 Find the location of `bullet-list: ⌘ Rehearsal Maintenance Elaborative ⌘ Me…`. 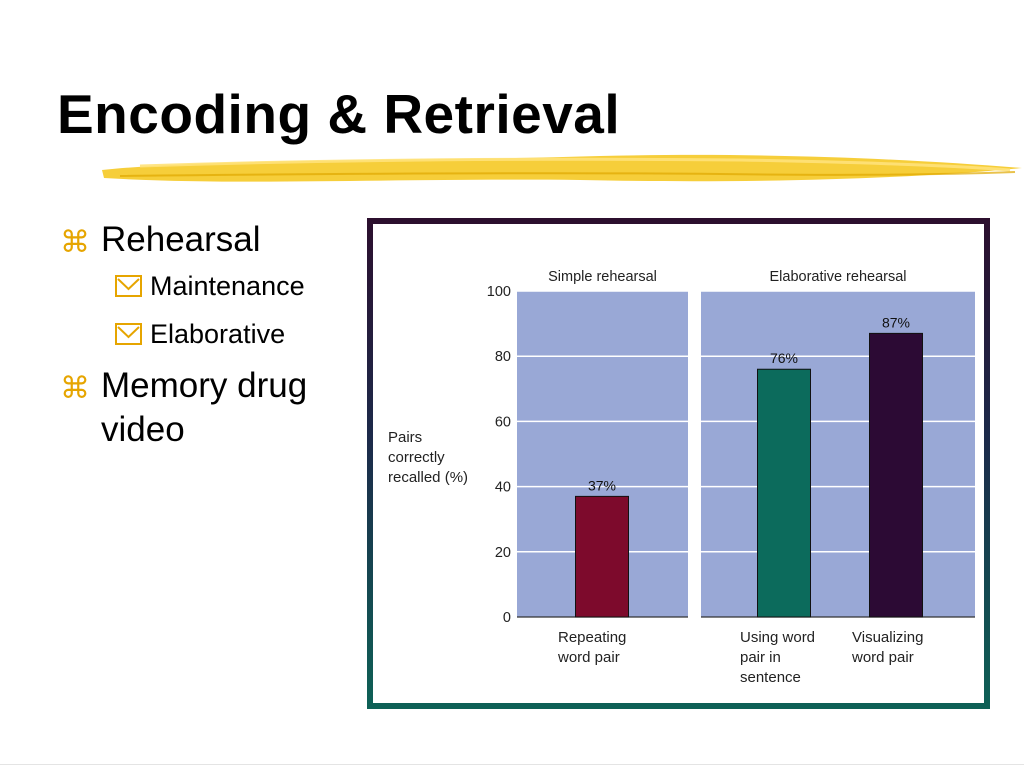

bullet-list: ⌘ Rehearsal Maintenance Elaborative ⌘ Me… is located at coordinates (210, 335).